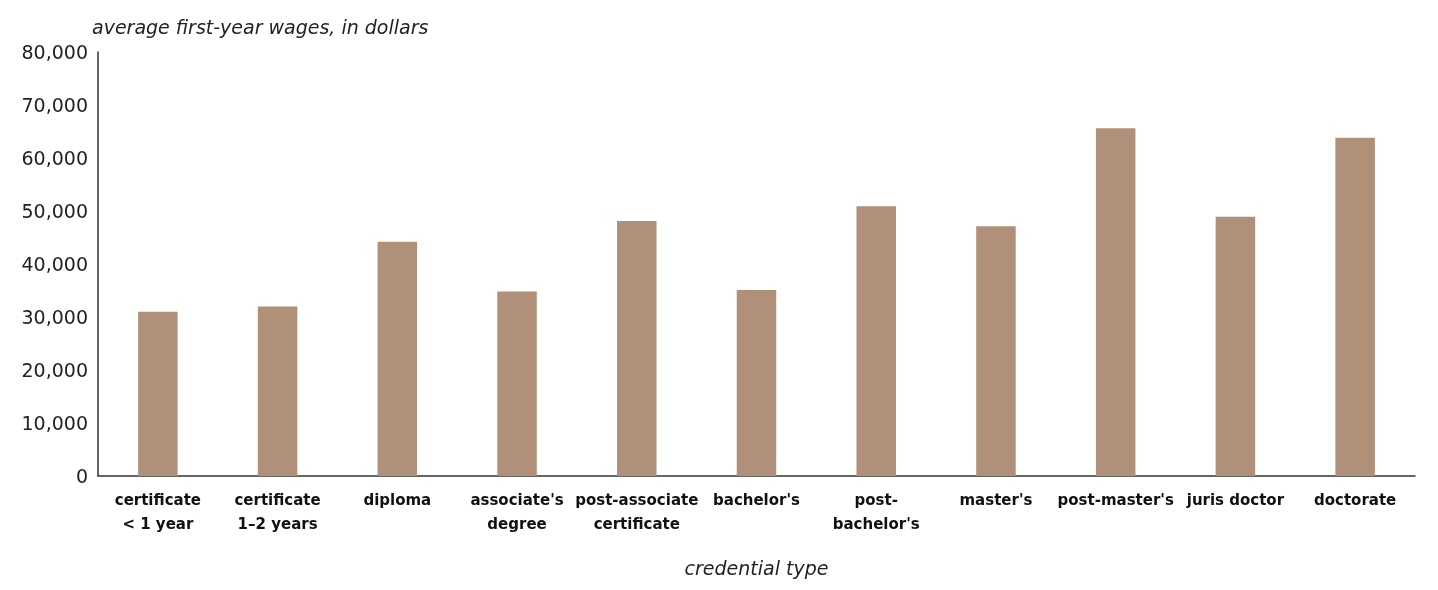  What do you see at coordinates (54, 370) in the screenshot?
I see `y-tick-label: 20,000` at bounding box center [54, 370].